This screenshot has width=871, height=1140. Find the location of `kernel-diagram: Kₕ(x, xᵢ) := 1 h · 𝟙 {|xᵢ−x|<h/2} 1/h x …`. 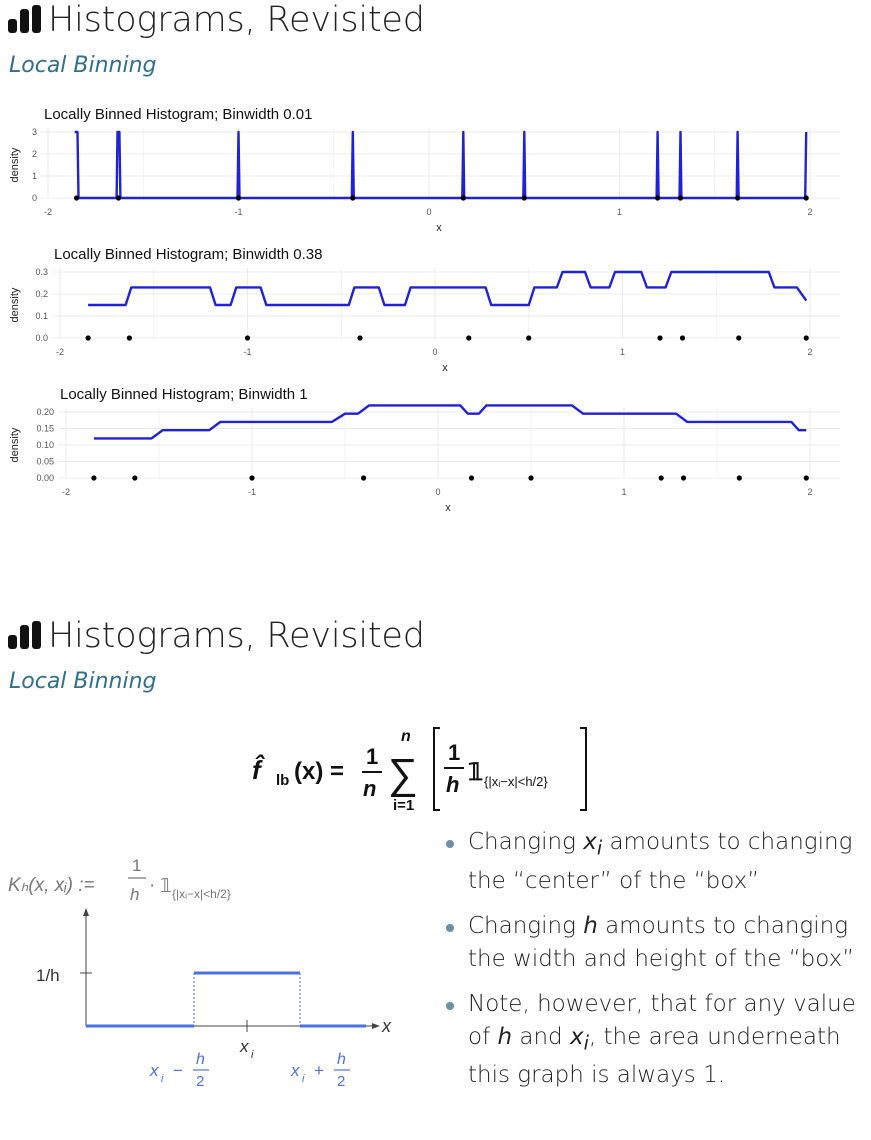

kernel-diagram: Kₕ(x, xᵢ) := 1 h · 𝟙 {|xᵢ−x|<h/2} 1/h x … is located at coordinates (200, 973).